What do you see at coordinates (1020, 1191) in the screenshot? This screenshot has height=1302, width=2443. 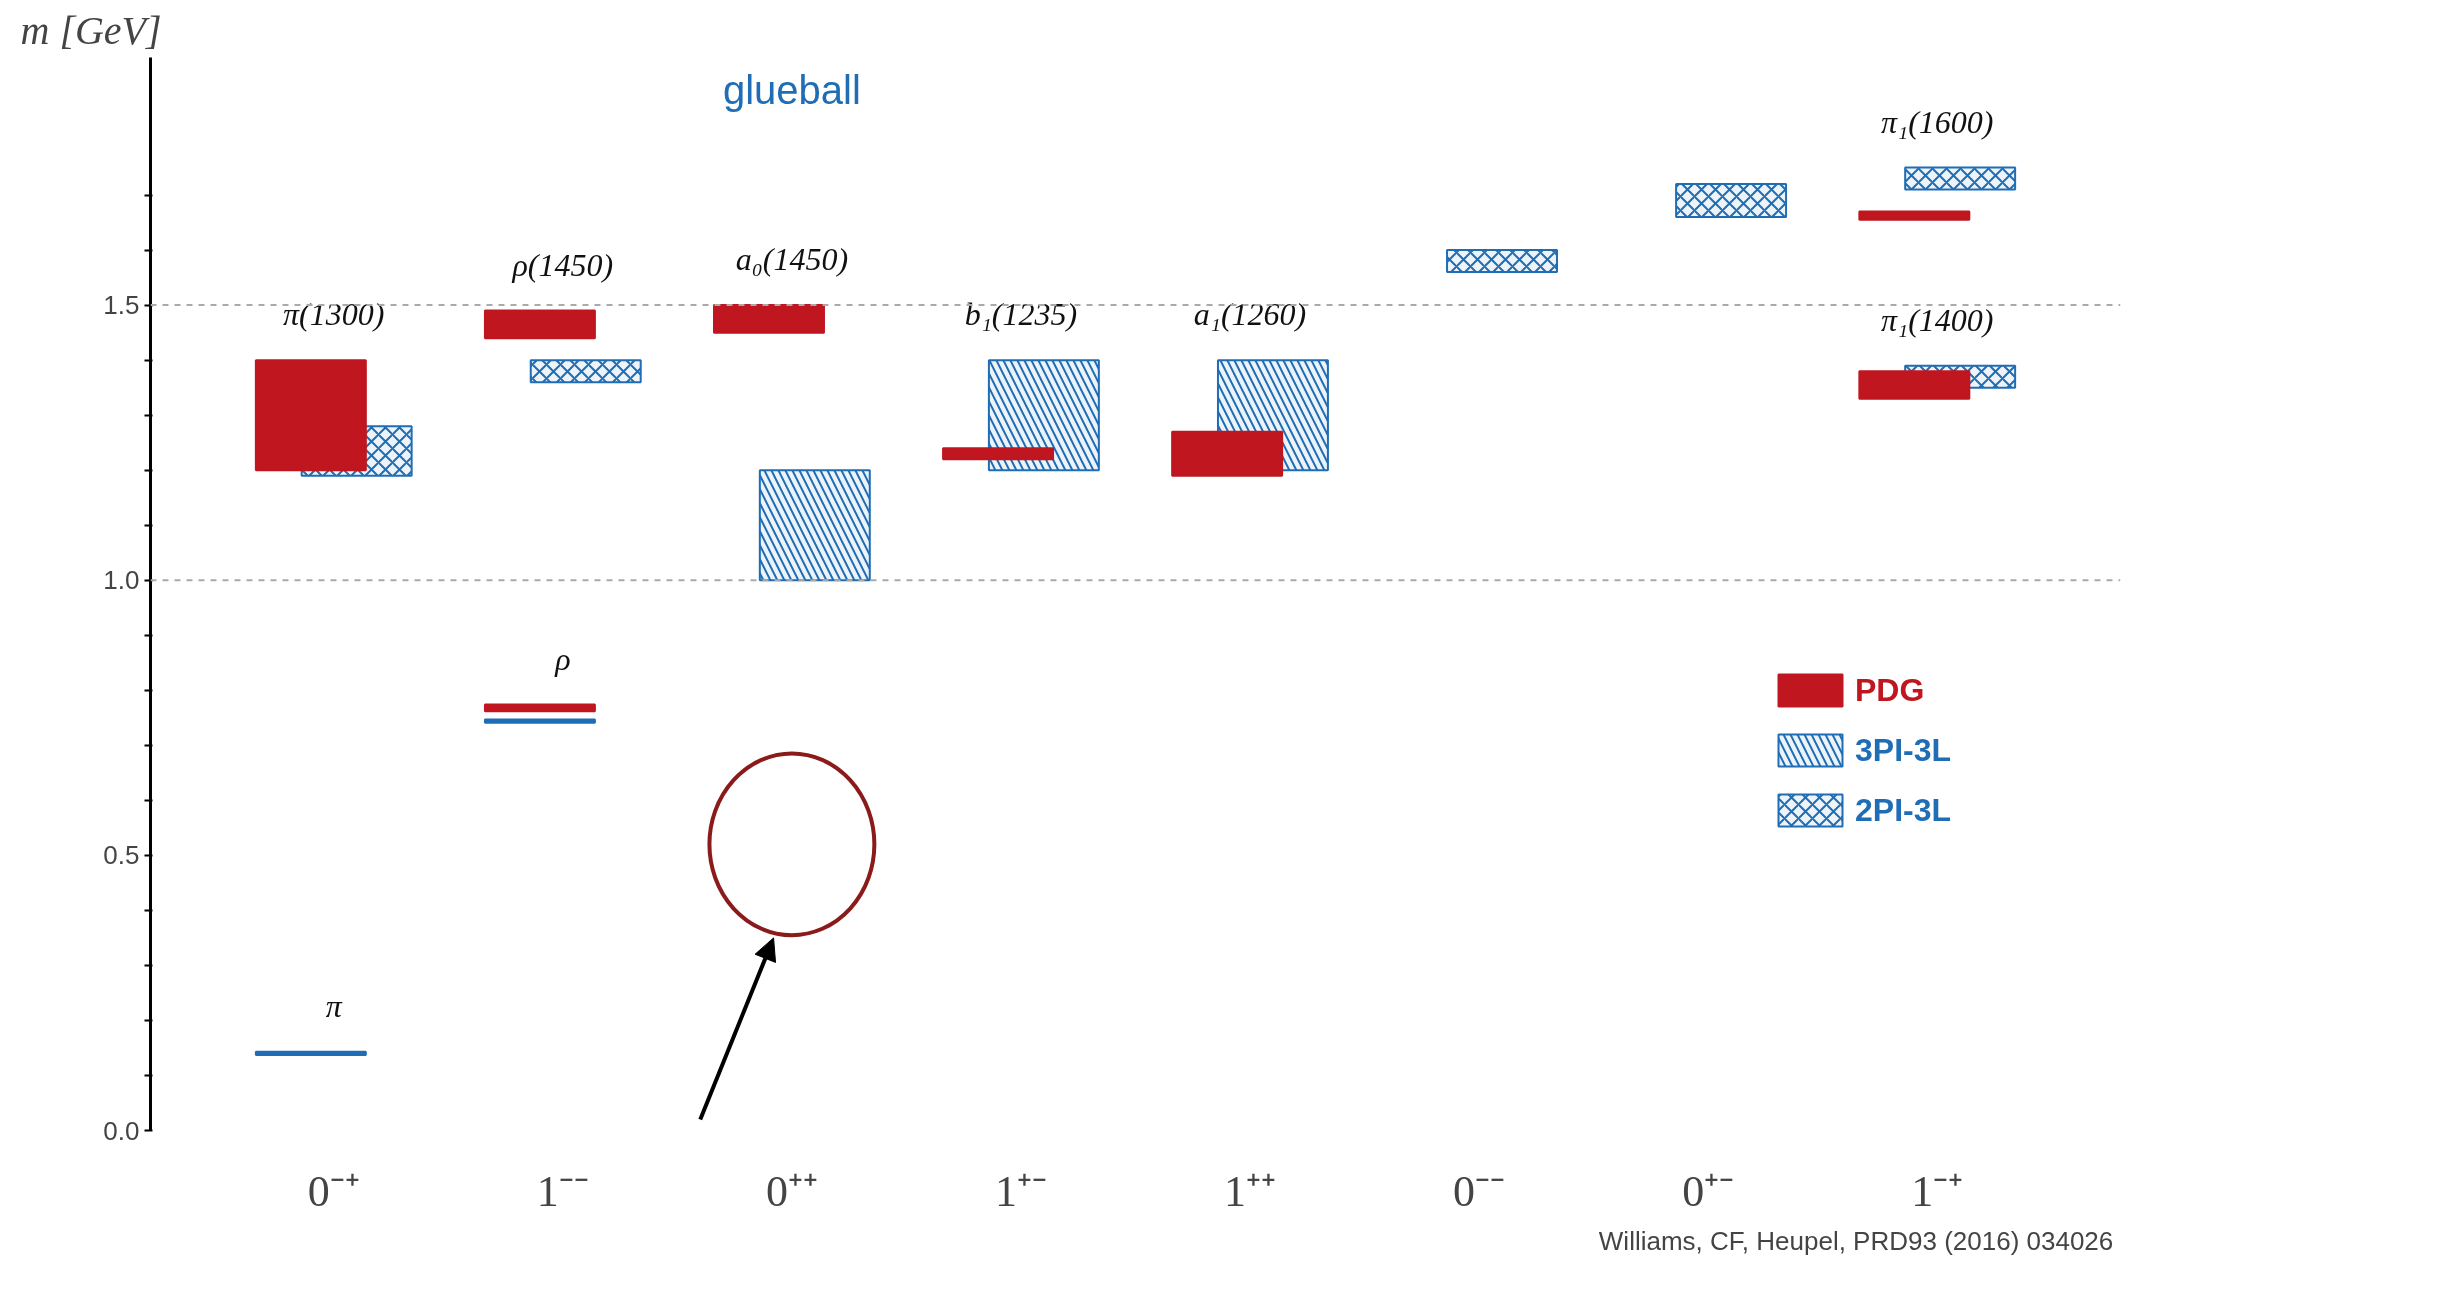 I see `x-tick-label: 1⁺⁻` at bounding box center [1020, 1191].